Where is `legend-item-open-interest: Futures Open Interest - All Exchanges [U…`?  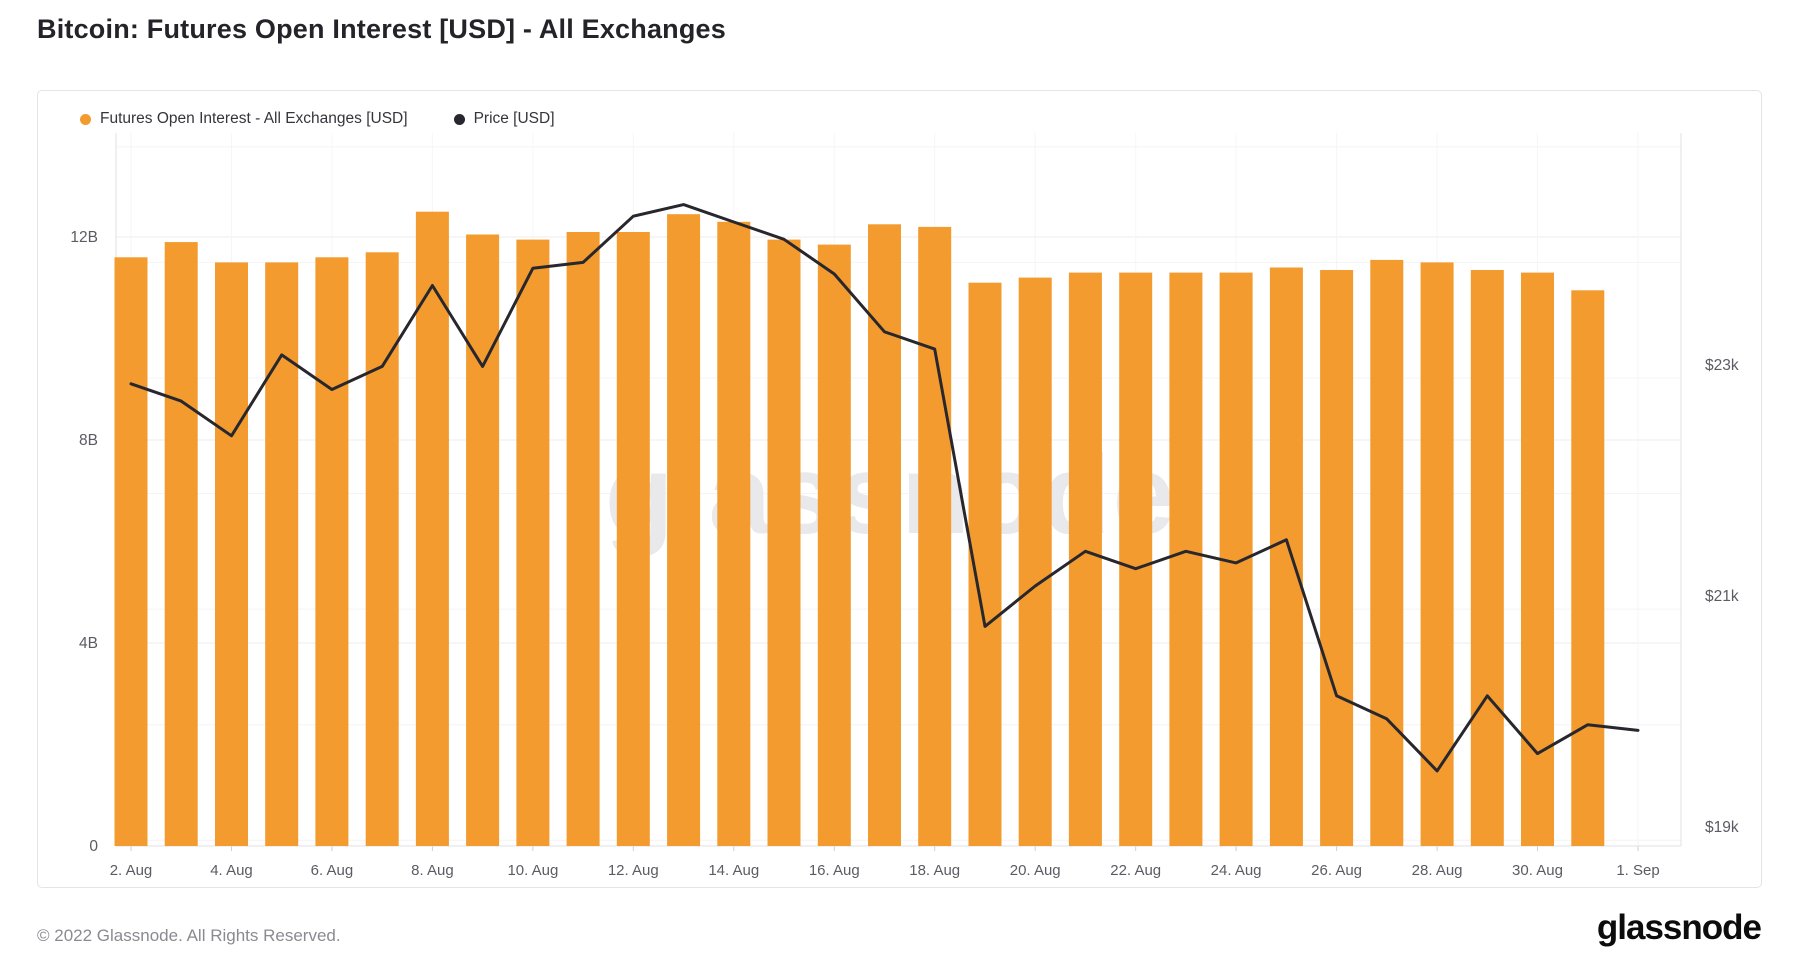
legend-item-open-interest: Futures Open Interest - All Exchanges [U… is located at coordinates (244, 119).